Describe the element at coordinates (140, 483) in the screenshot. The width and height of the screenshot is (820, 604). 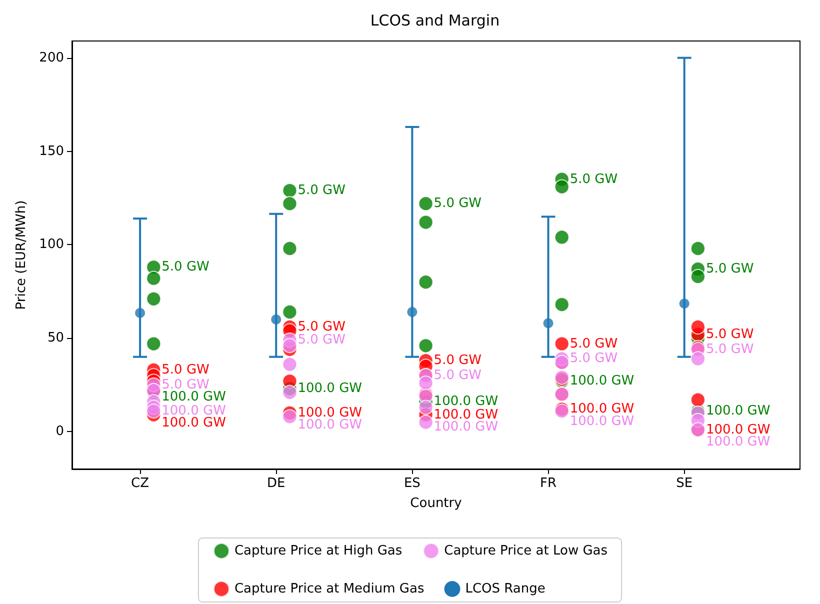
I see `x-tick-label: CZ` at that location.